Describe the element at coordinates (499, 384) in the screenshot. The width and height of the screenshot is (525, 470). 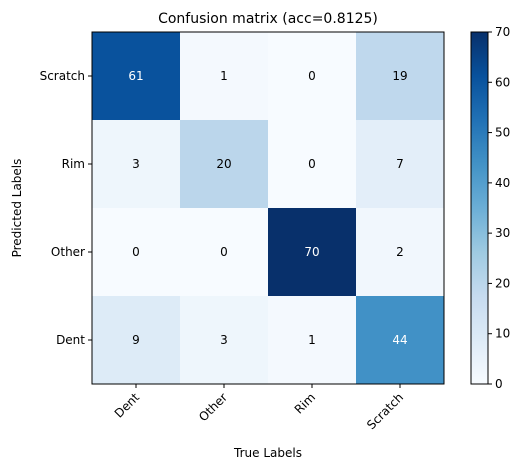
I see `colorbar-tick-label: 0` at that location.